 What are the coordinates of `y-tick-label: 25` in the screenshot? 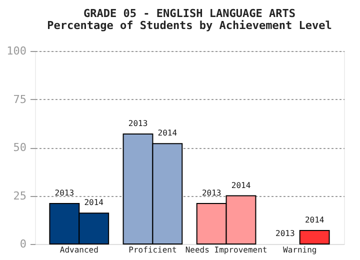 It's located at (19, 195).